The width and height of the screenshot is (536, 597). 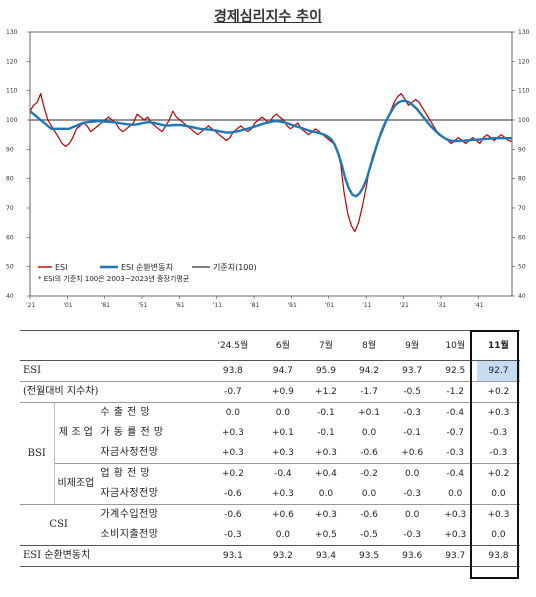 What do you see at coordinates (10, 267) in the screenshot?
I see `y-tick-label-left: 50` at bounding box center [10, 267].